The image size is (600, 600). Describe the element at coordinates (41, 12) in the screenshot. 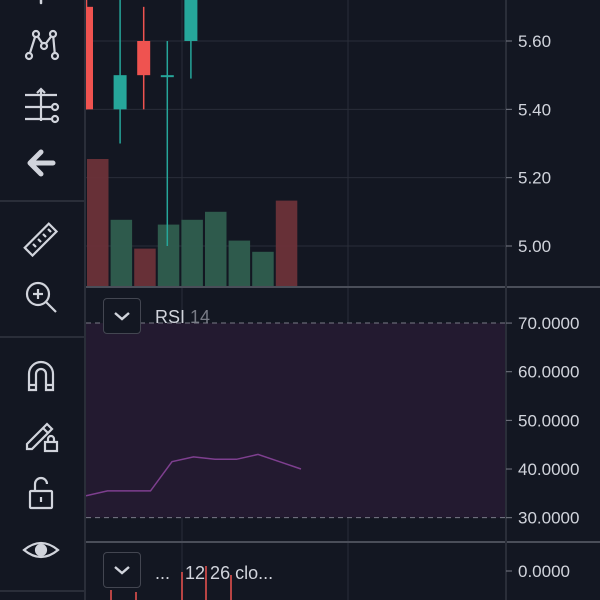

I see `text-tool-icon` at that location.